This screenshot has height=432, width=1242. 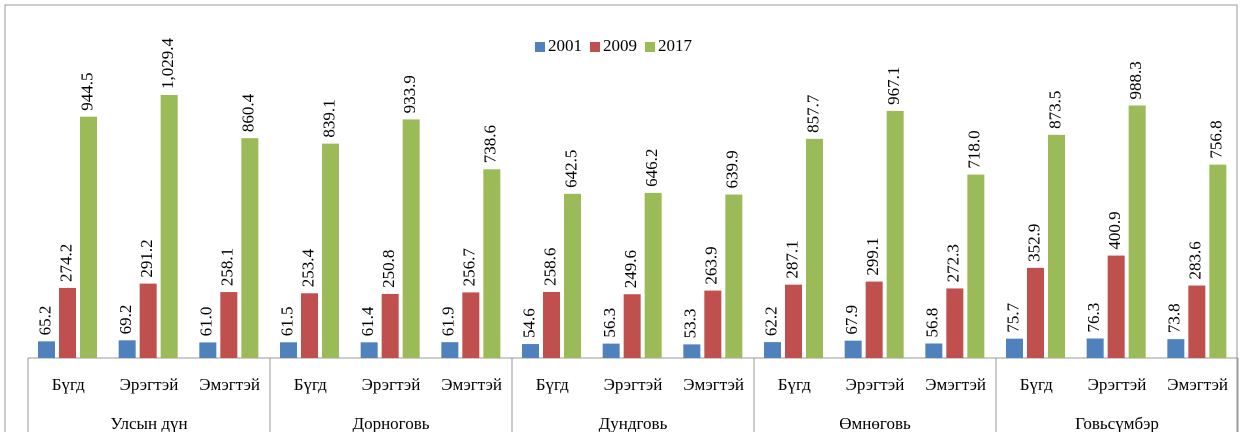 I want to click on value-label: 873.5, so click(x=1054, y=110).